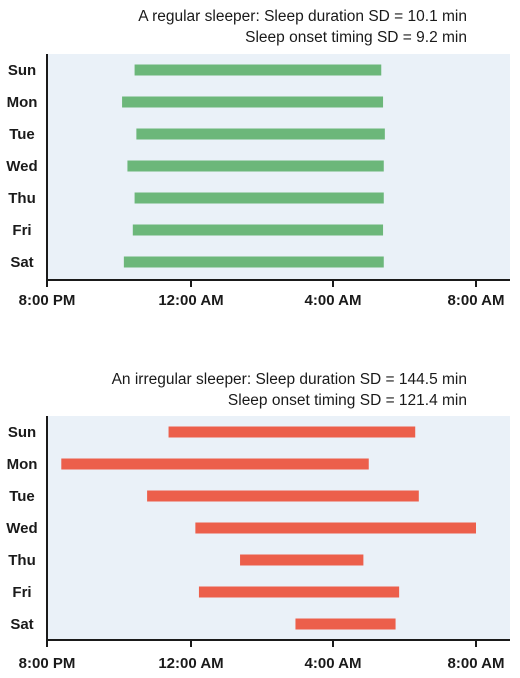  I want to click on chart-title-line-2: Sleep onset timing SD = 9.2 min, so click(356, 37).